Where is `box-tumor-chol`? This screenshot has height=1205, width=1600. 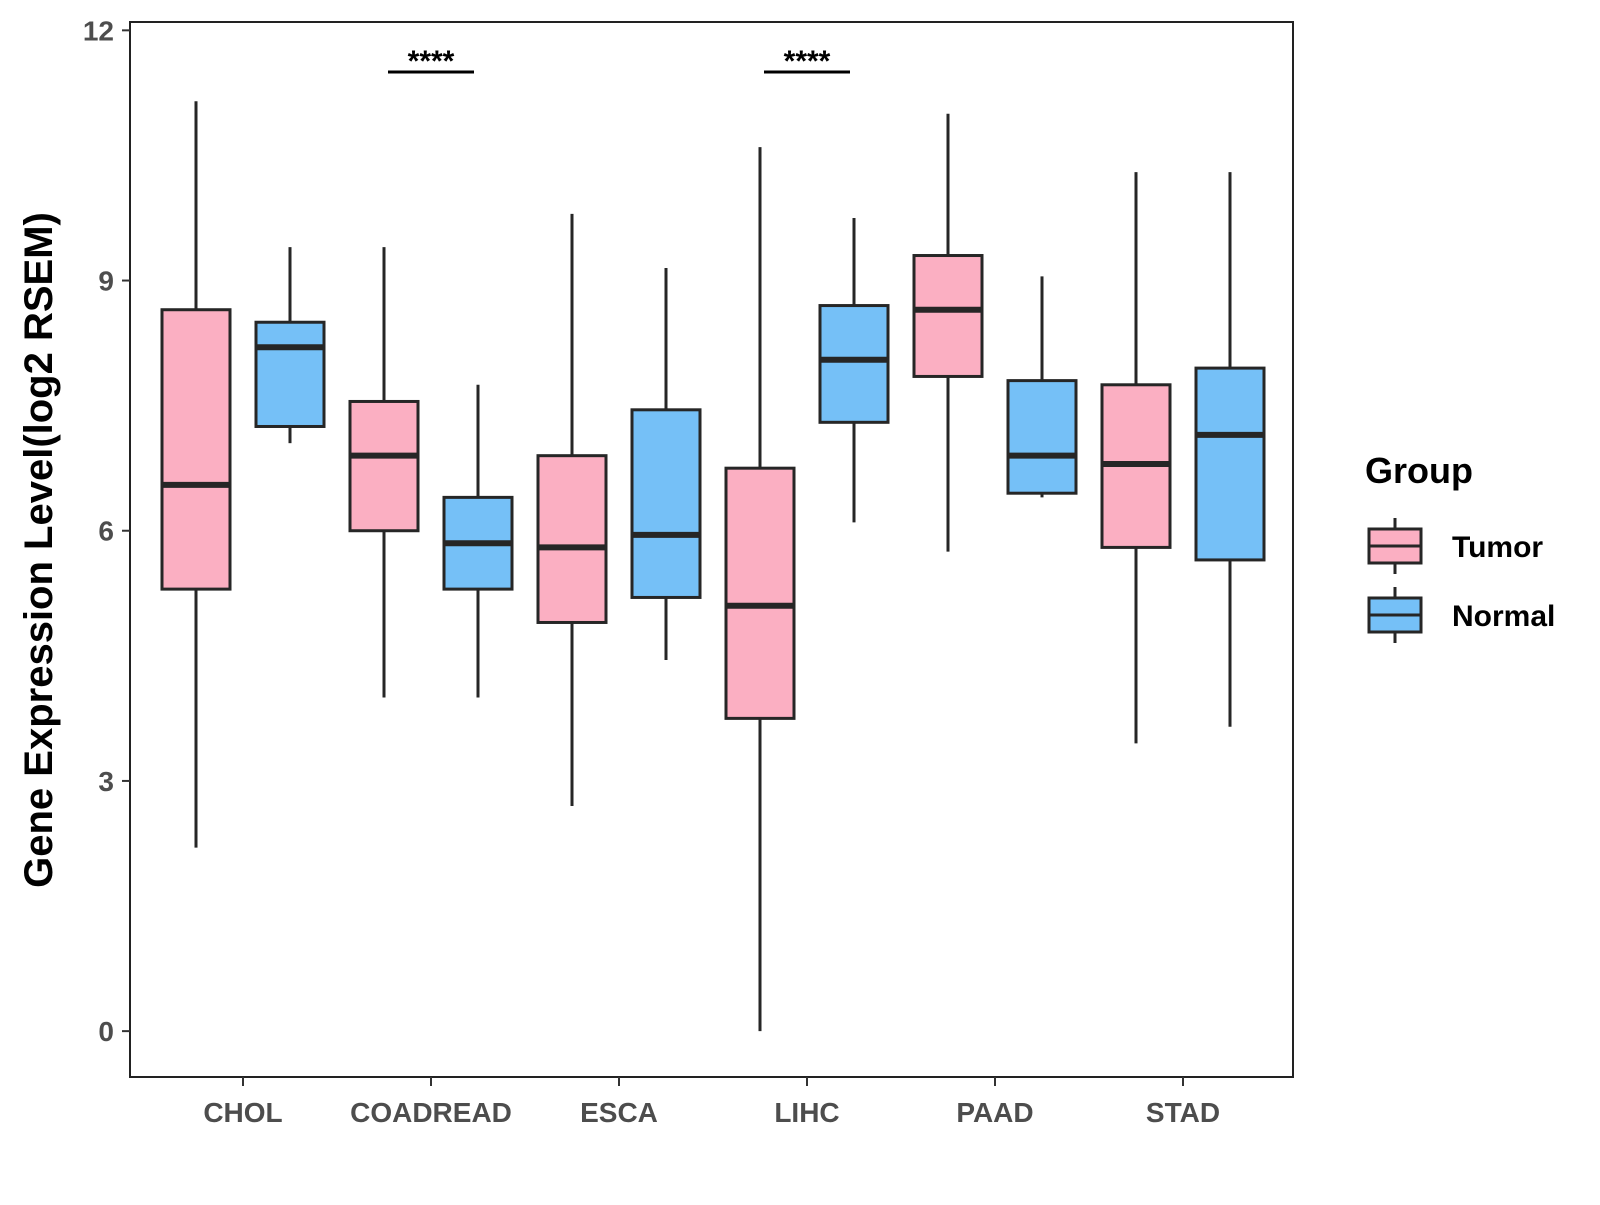
box-tumor-chol is located at coordinates (196, 474).